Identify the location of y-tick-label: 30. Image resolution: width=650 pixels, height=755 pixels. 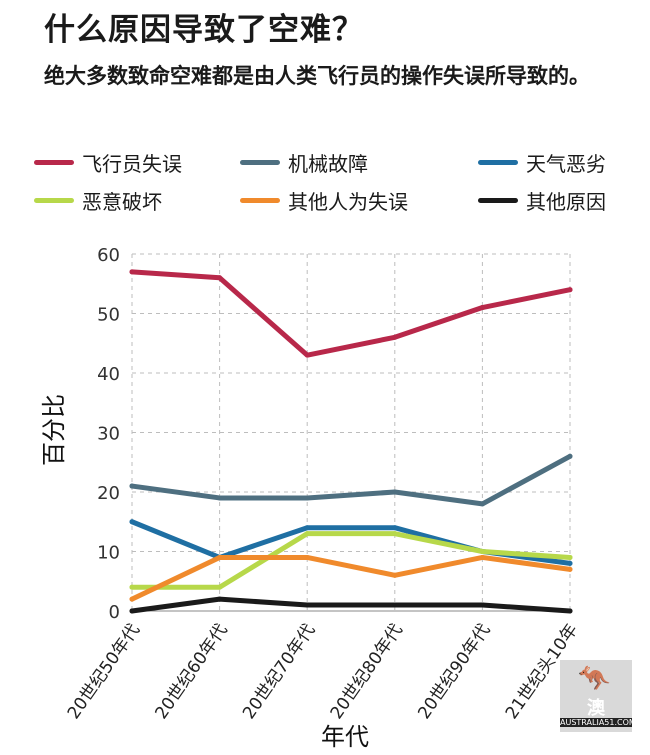
(108, 434).